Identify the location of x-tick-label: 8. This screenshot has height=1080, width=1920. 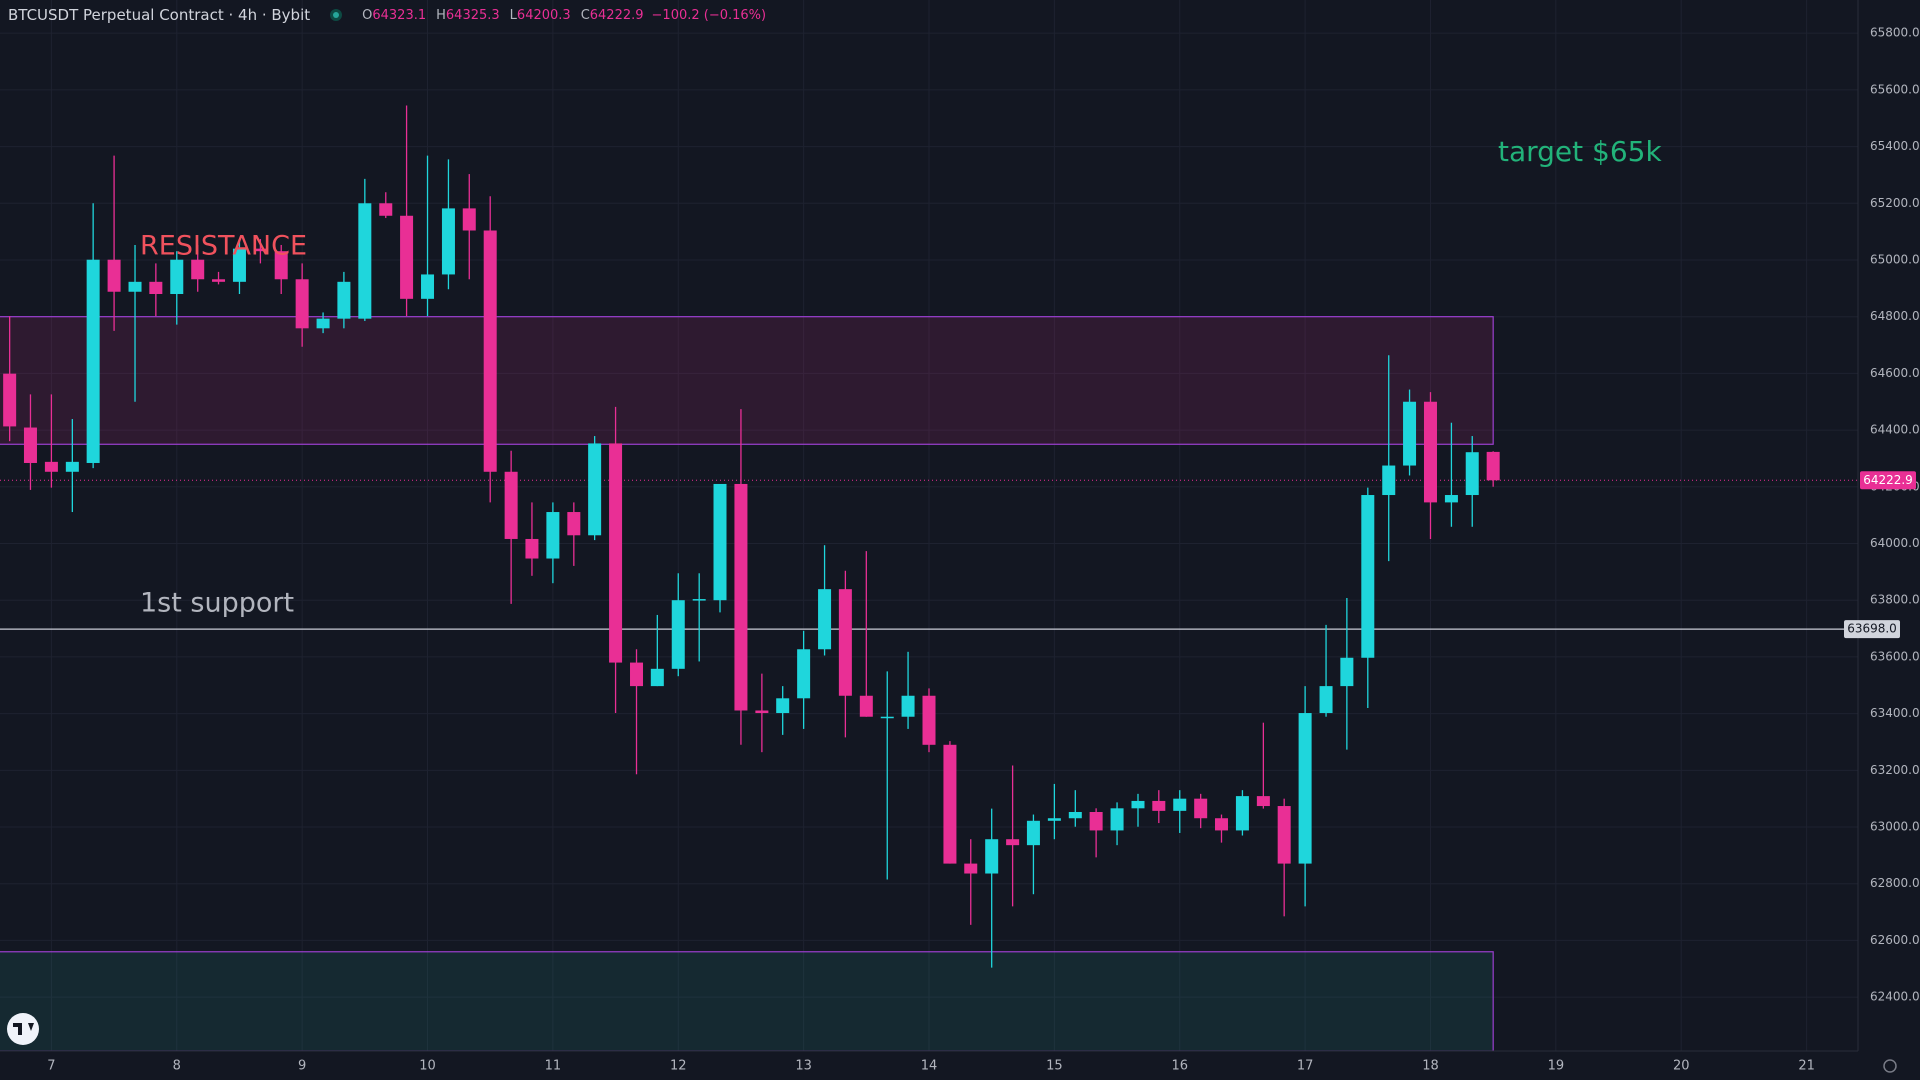
(177, 1066).